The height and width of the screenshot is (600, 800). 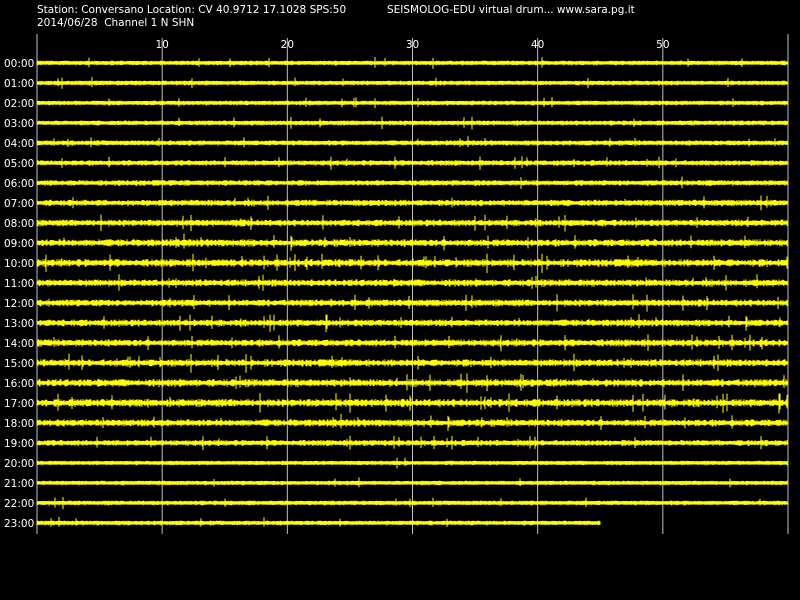 What do you see at coordinates (19, 284) in the screenshot?
I see `row-label-1100: 11:00` at bounding box center [19, 284].